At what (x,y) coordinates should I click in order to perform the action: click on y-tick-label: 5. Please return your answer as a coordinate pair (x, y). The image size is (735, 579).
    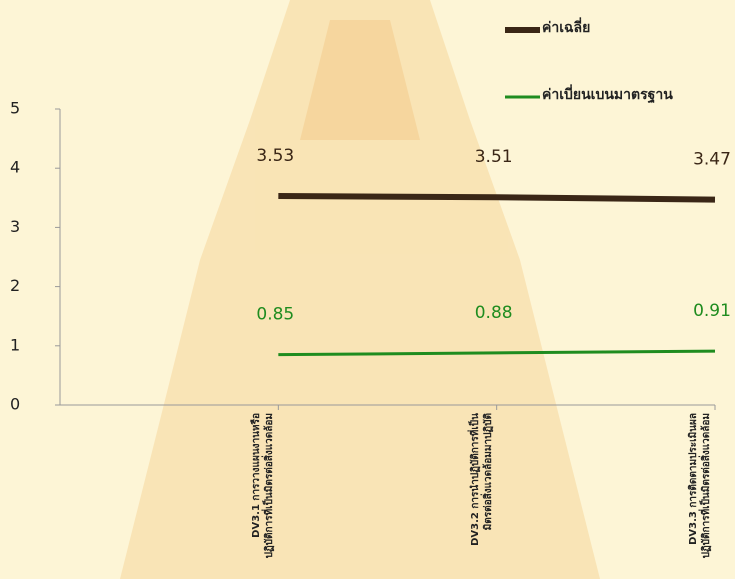
    Looking at the image, I should click on (15, 108).